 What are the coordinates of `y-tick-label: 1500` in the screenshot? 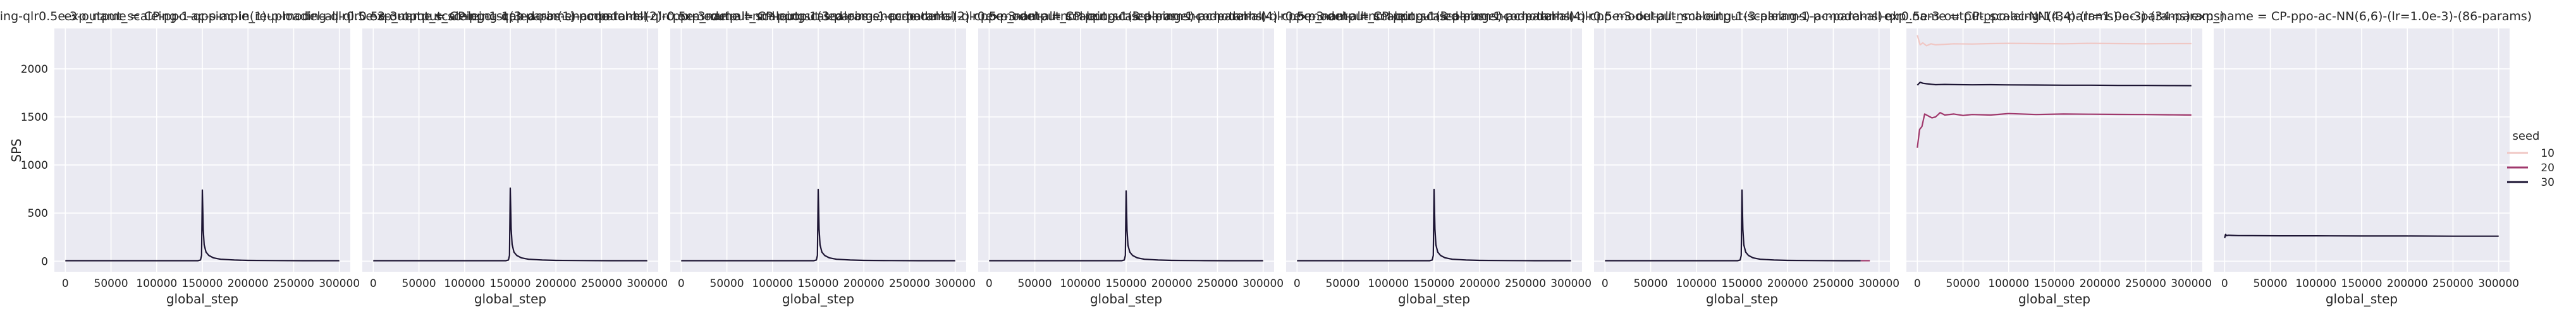 It's located at (34, 117).